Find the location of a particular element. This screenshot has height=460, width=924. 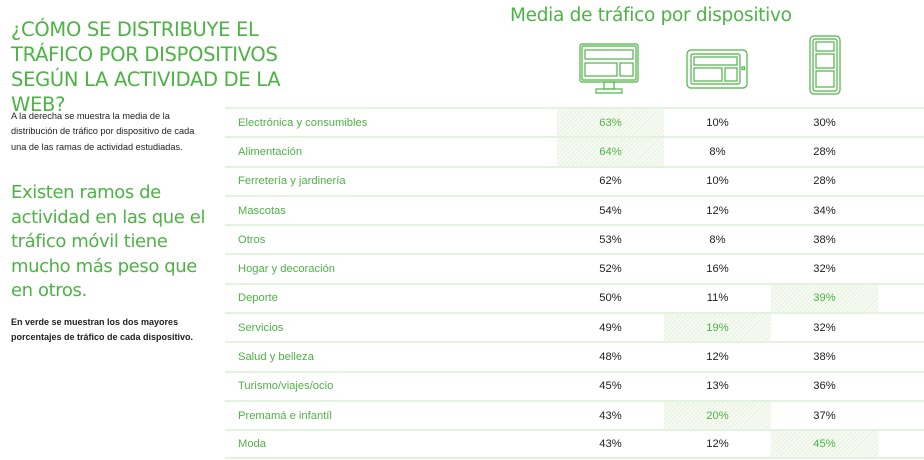

tablet-value: 20% is located at coordinates (717, 415).